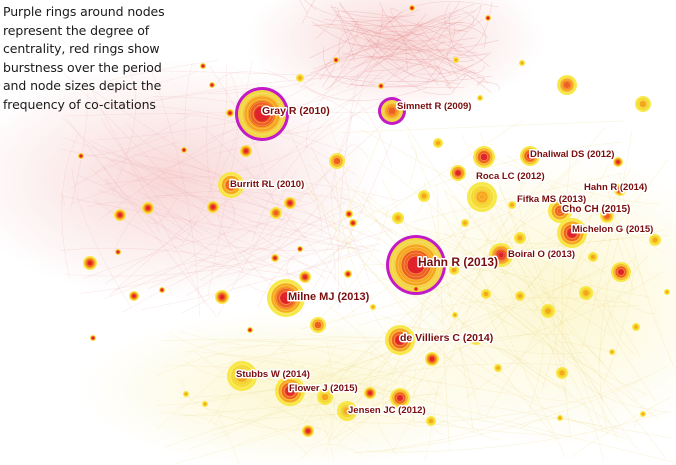 The image size is (676, 465). What do you see at coordinates (458, 262) in the screenshot?
I see `node-label-hahn-r-2013: Hahn R (2013)` at bounding box center [458, 262].